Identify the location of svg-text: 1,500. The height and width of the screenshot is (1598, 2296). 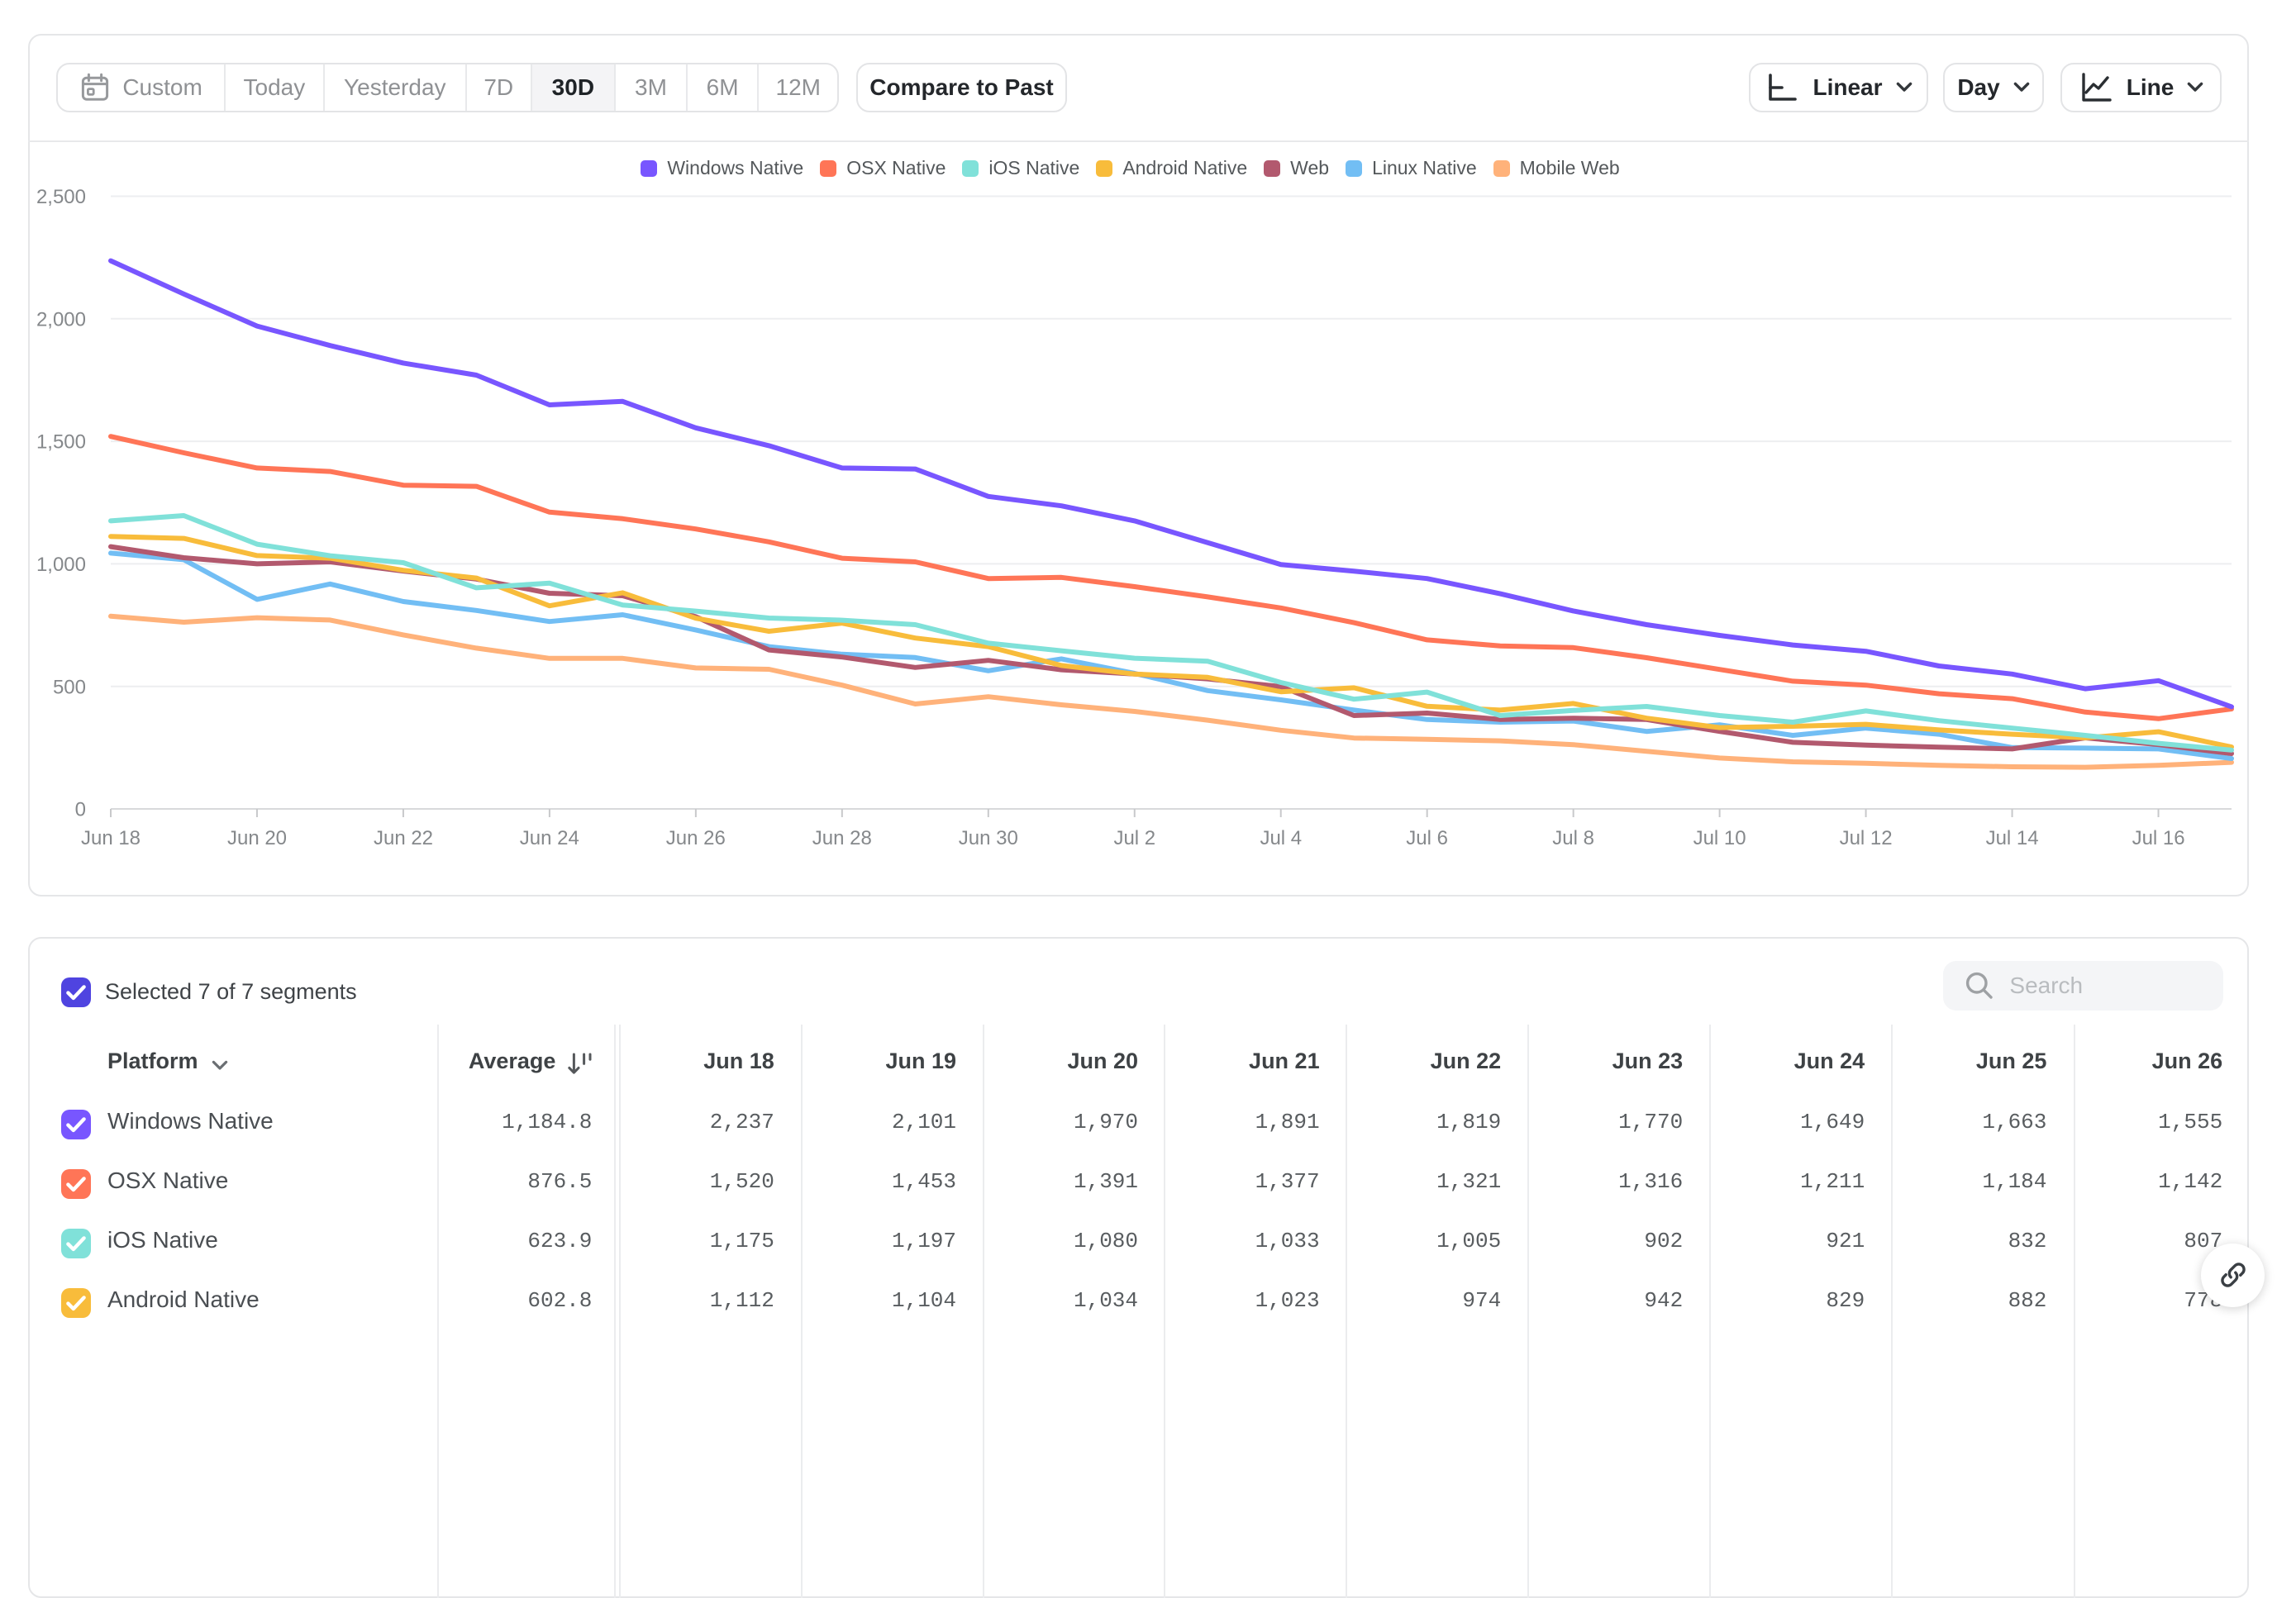
(61, 442).